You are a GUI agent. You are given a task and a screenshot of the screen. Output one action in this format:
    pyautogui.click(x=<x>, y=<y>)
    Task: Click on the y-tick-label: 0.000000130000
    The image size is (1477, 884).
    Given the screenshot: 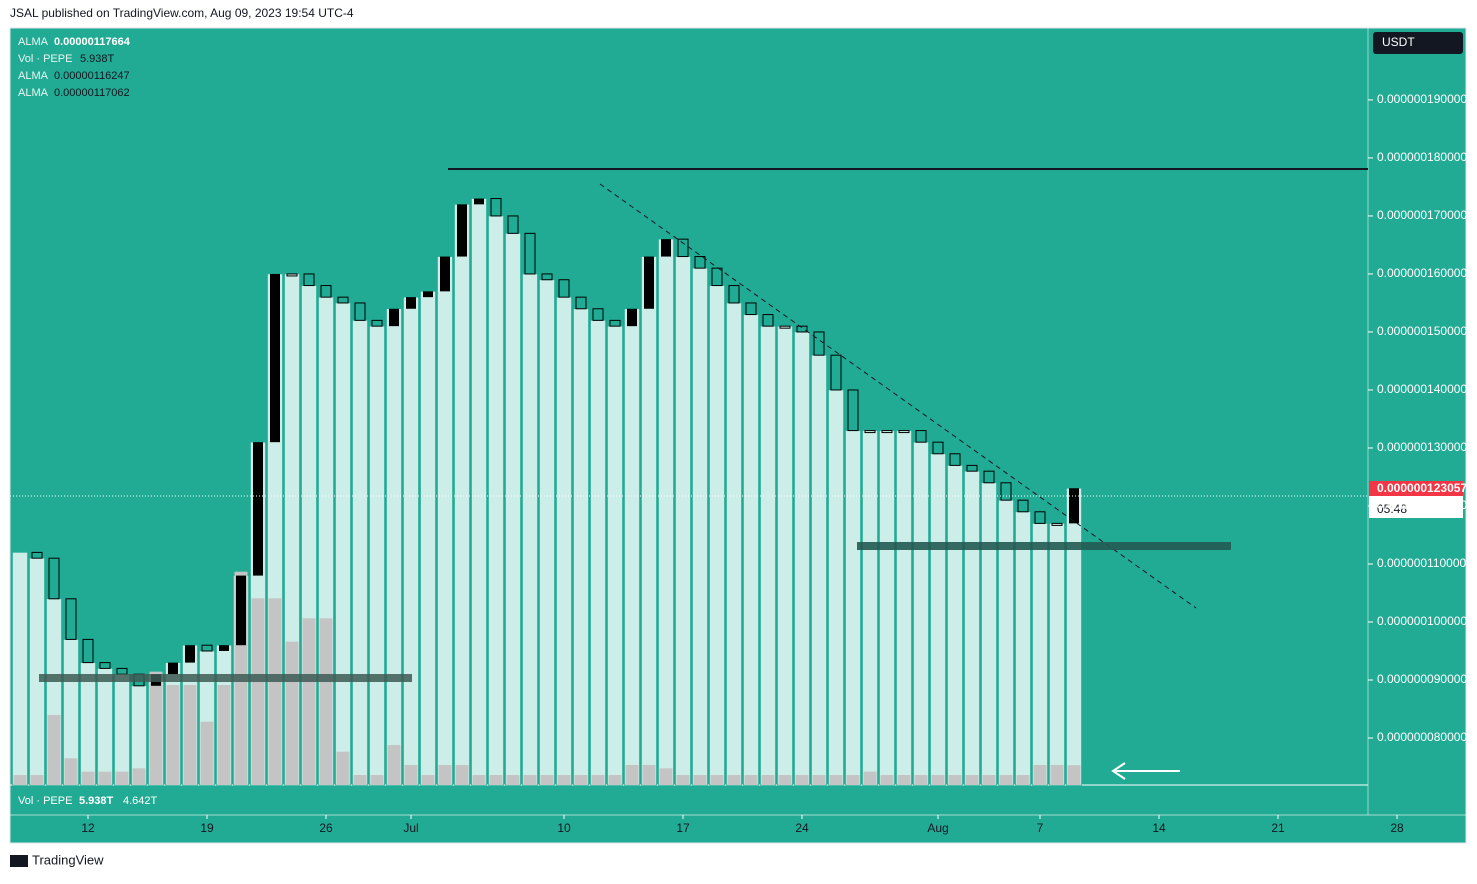 What is the action you would take?
    pyautogui.click(x=1422, y=447)
    